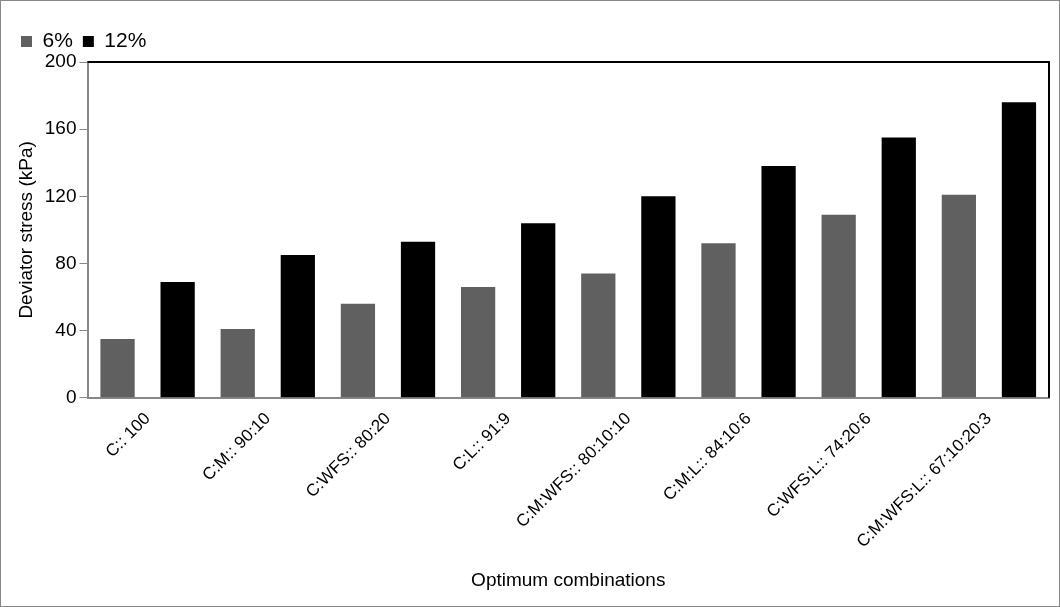  What do you see at coordinates (60, 128) in the screenshot?
I see `y-tick-label: 160` at bounding box center [60, 128].